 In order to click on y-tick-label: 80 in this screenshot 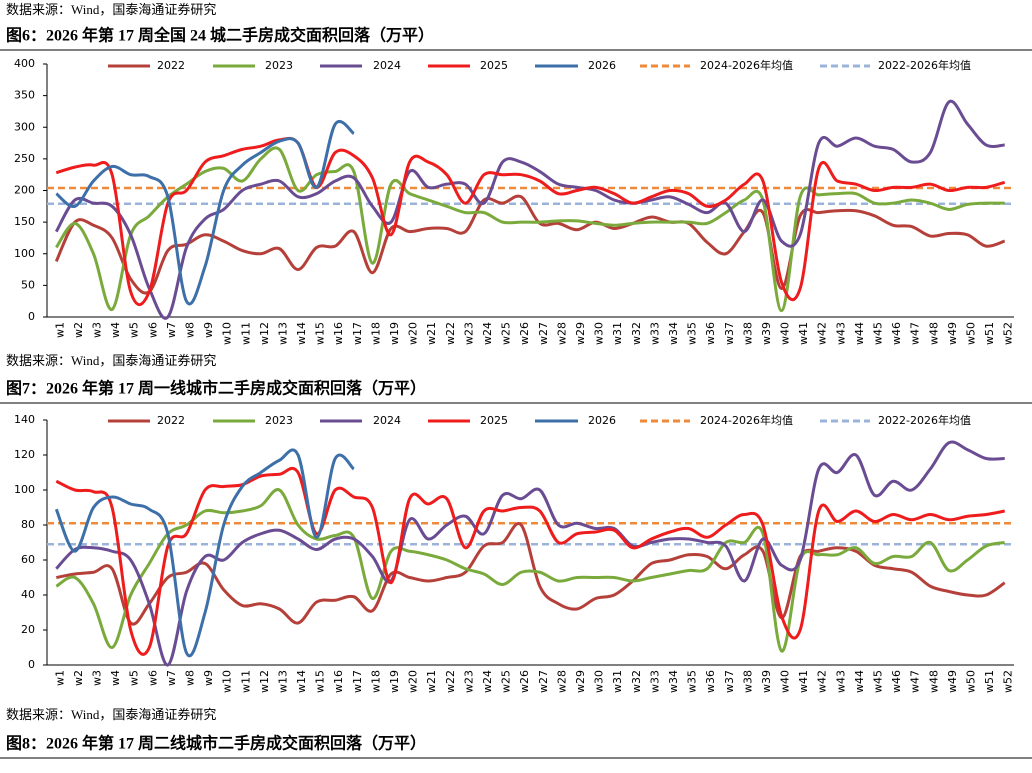, I will do `click(28, 524)`.